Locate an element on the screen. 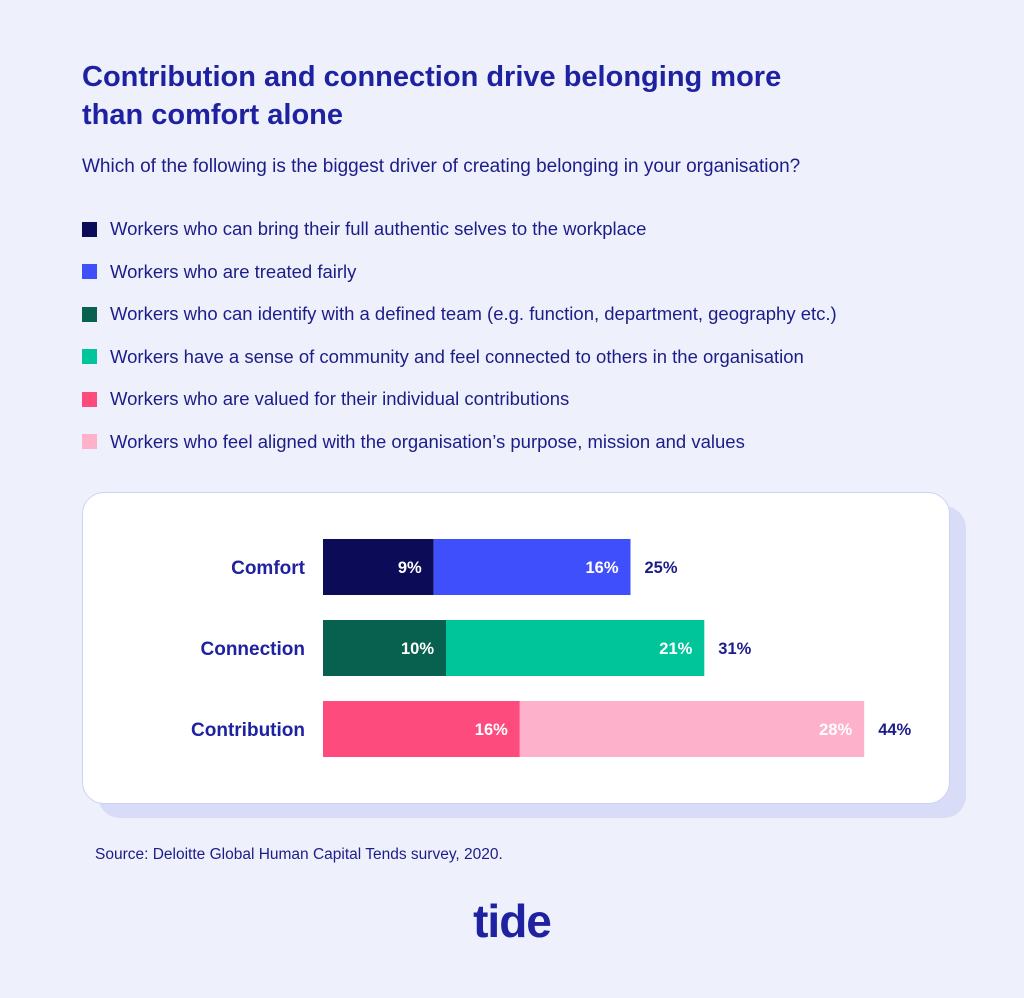  legend-label: Workers who are treated fairly is located at coordinates (233, 271).